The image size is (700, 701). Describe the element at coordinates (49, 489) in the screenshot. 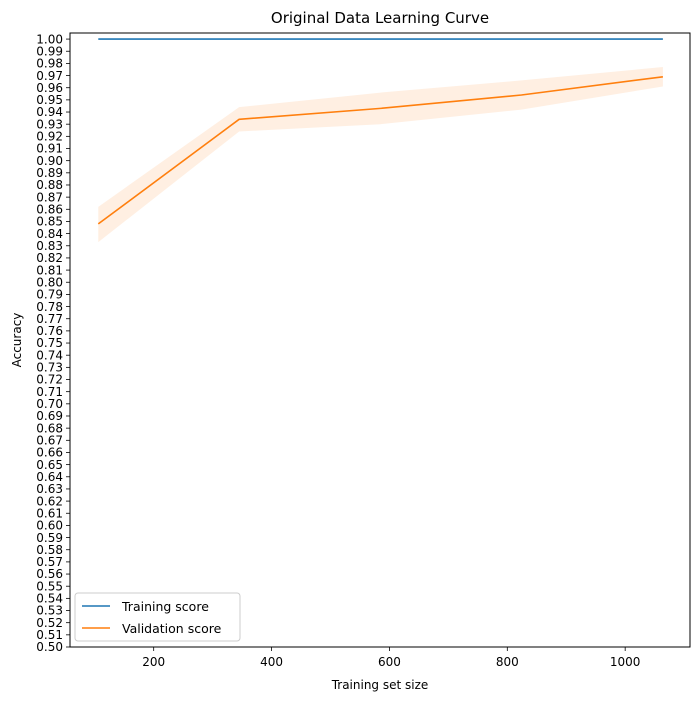

I see `y-tick-label: 0.63` at that location.